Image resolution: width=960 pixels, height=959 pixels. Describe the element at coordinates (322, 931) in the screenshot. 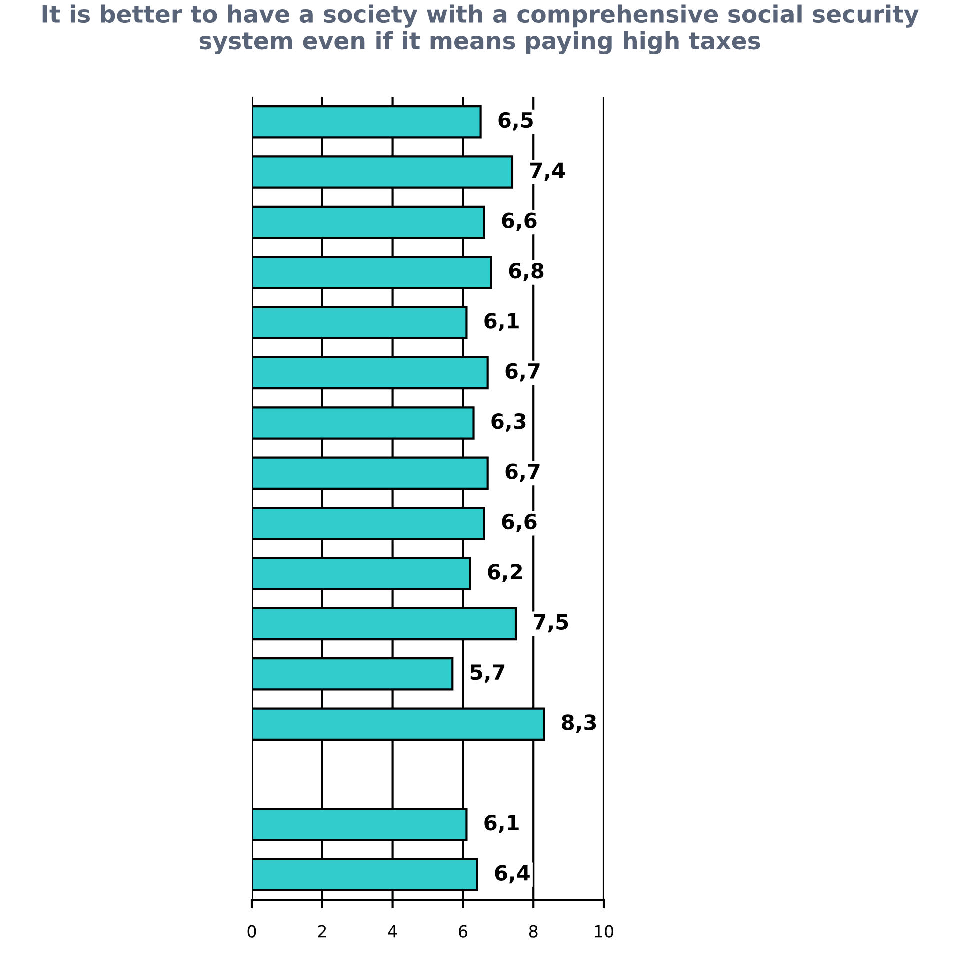

I see `x-tick-label: 2` at that location.